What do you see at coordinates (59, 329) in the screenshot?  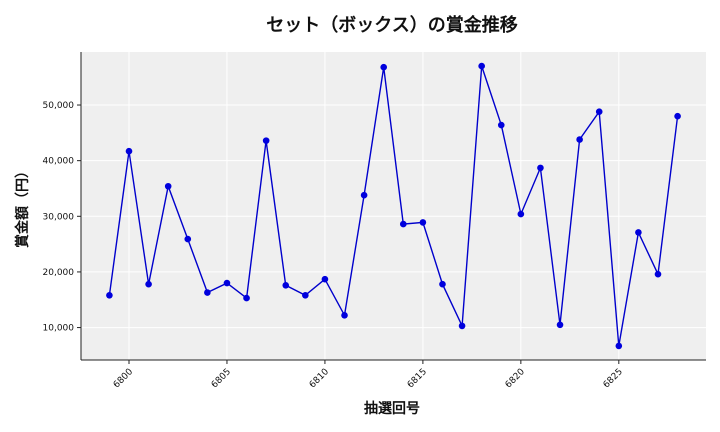 I see `y-tick-label: 10,000` at bounding box center [59, 329].